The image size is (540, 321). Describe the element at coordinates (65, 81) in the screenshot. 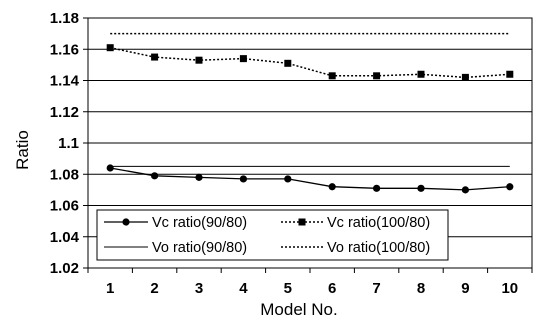

I see `y-tick-label-6: 1.14` at that location.